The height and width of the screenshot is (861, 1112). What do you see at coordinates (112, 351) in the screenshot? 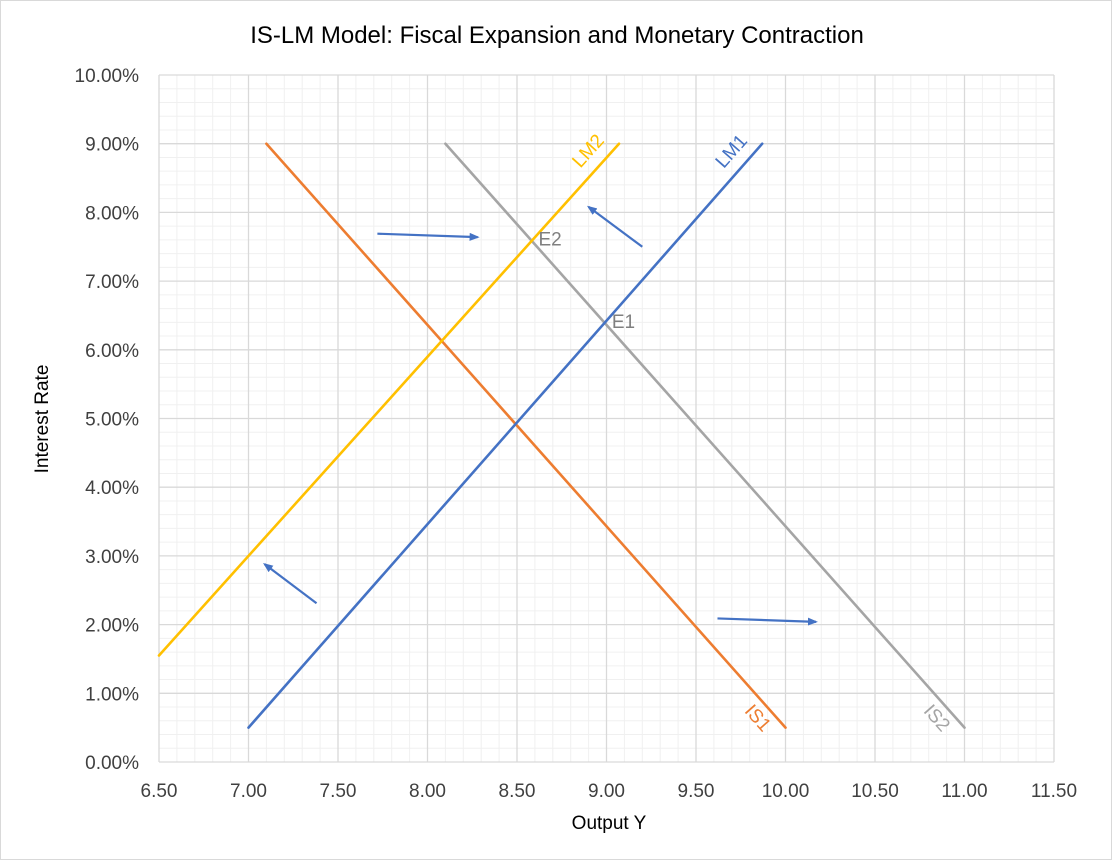
I see `y-tick-label: 6.00%` at bounding box center [112, 351].